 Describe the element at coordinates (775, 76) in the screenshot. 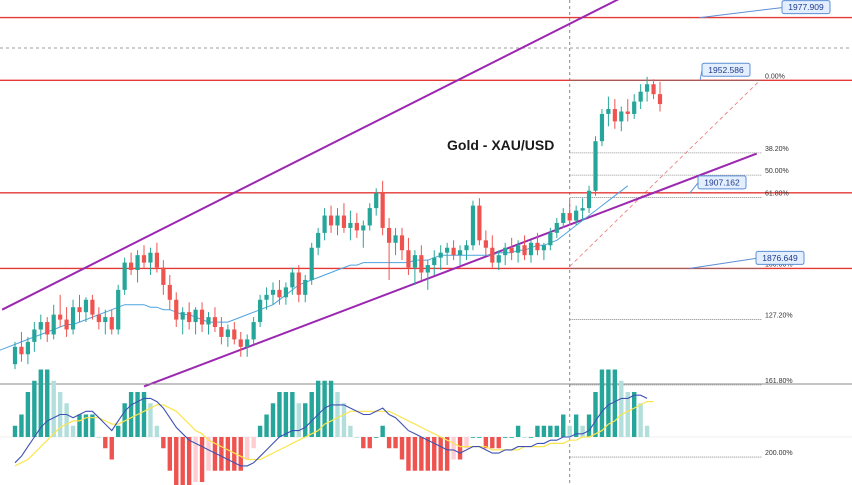

I see `fib-level-label: 0.00%` at that location.